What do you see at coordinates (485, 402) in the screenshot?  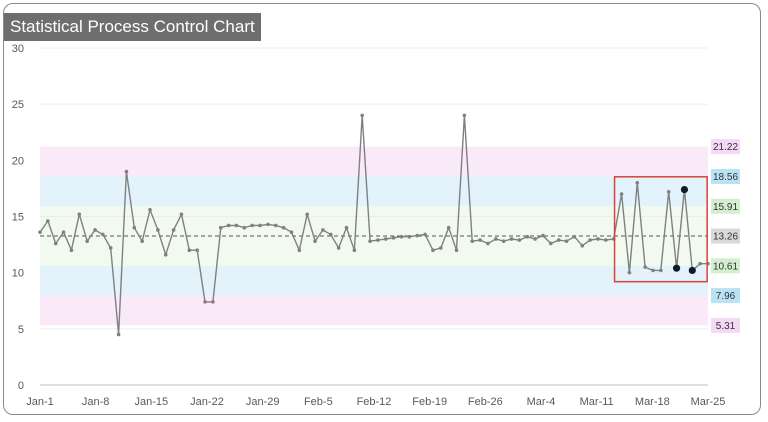 I see `x-tick-label: Feb-26` at bounding box center [485, 402].